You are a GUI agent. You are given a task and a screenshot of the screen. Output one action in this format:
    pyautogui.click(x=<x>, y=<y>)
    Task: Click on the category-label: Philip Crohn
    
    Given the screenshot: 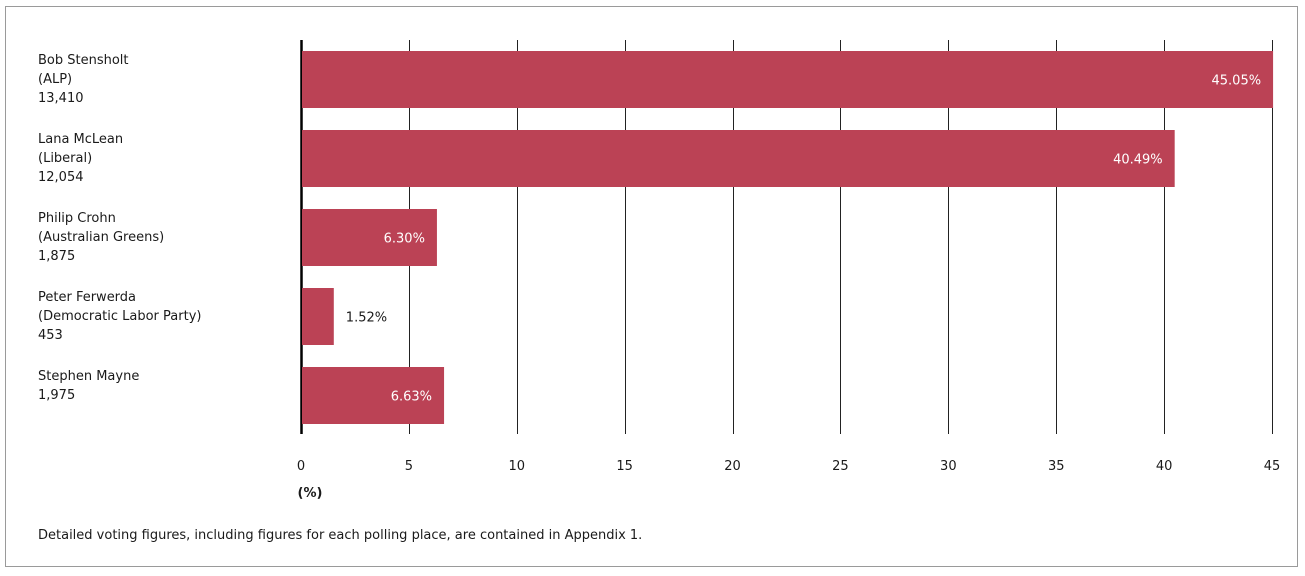 What is the action you would take?
    pyautogui.click(x=77, y=218)
    